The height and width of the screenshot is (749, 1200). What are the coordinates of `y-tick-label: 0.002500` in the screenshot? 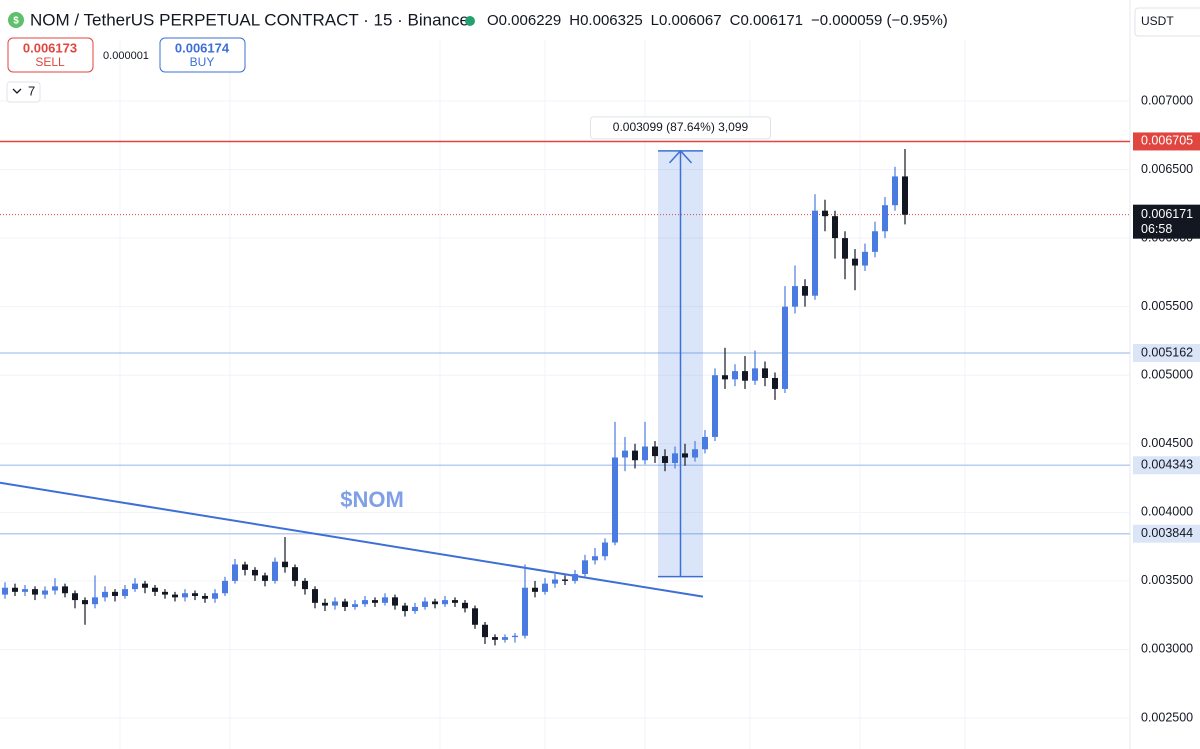 It's located at (1167, 717).